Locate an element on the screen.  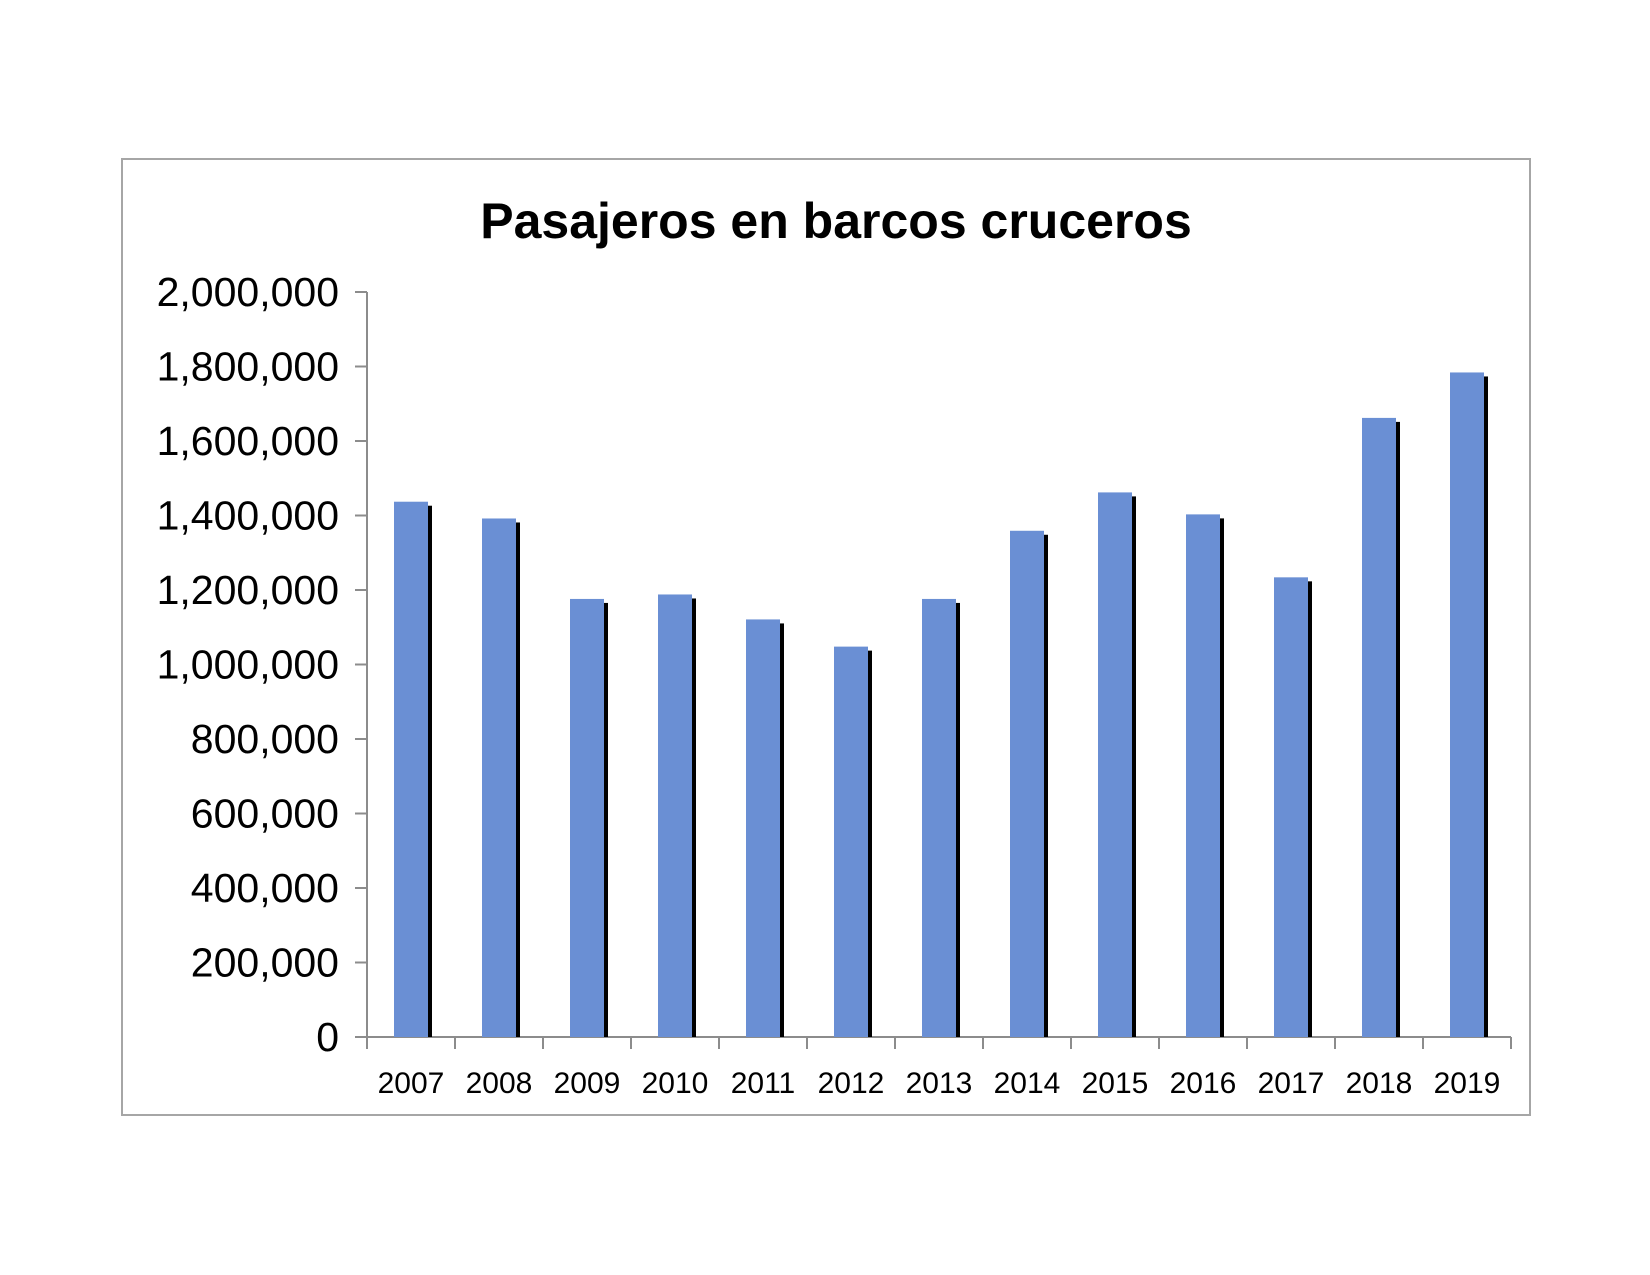
chart-title: Pasajeros en barcos cruceros is located at coordinates (836, 221).